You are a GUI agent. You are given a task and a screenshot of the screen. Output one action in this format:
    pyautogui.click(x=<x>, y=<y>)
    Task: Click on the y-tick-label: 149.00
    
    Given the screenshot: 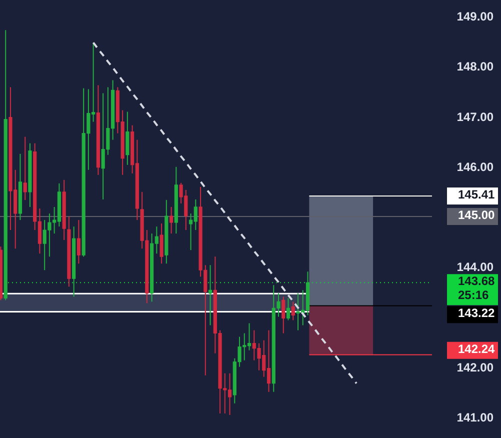 What is the action you would take?
    pyautogui.click(x=475, y=17)
    